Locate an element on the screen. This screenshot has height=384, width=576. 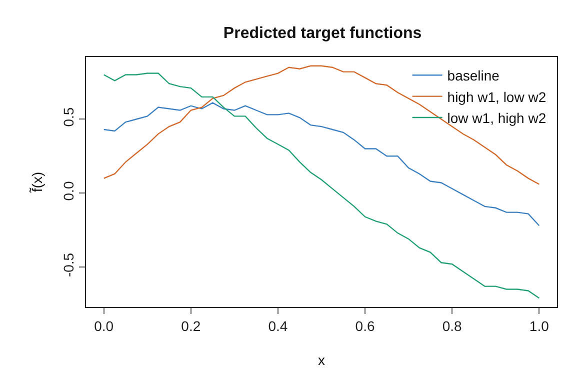
y-tick-label: -0.5 is located at coordinates (68, 265).